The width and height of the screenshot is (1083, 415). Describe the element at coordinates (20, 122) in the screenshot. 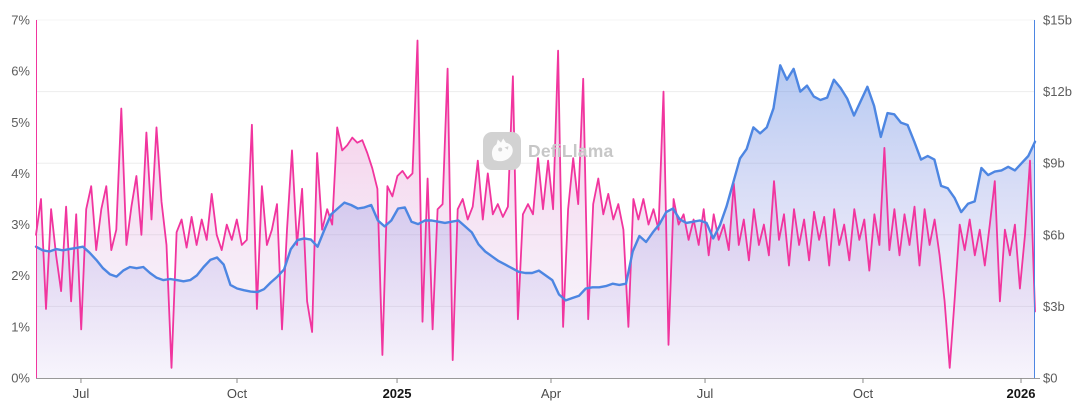

I see `y-axis-left-label: 5%` at that location.